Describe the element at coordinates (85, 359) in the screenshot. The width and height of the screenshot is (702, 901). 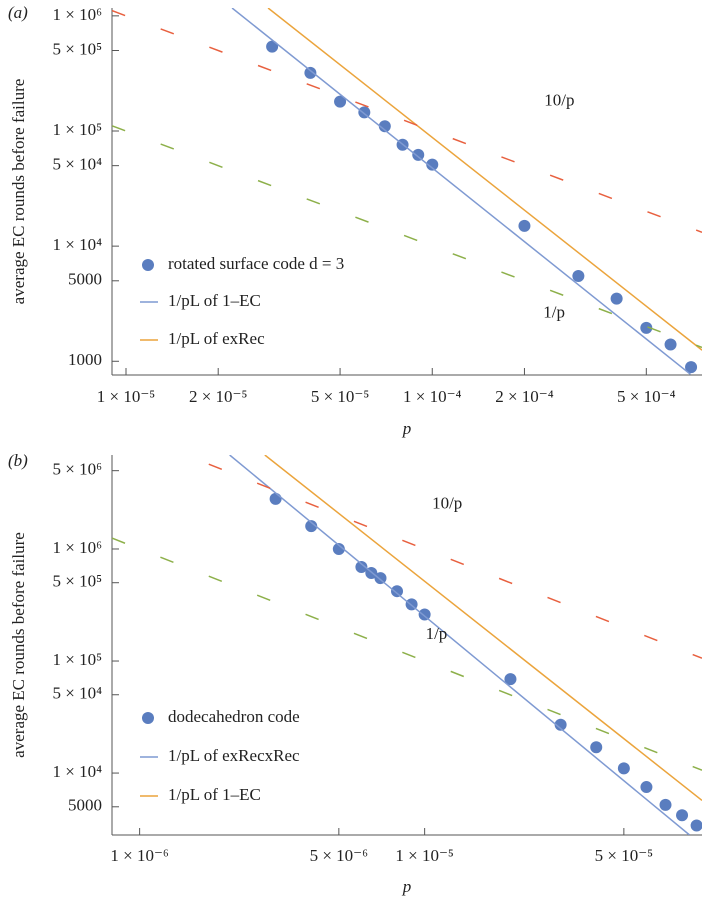
I see `y-tick-label: 1000` at that location.